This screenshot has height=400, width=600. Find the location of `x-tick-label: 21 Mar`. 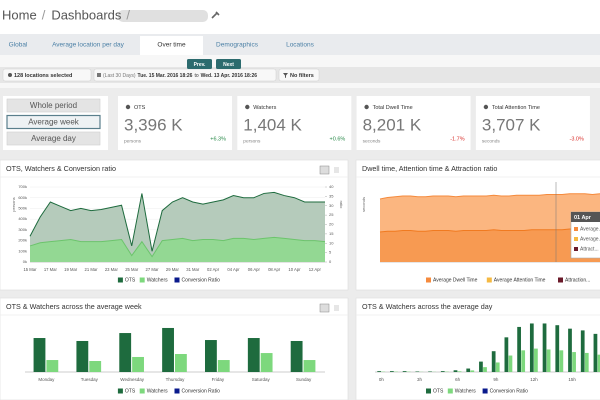

x-tick-label: 21 Mar is located at coordinates (92, 269).